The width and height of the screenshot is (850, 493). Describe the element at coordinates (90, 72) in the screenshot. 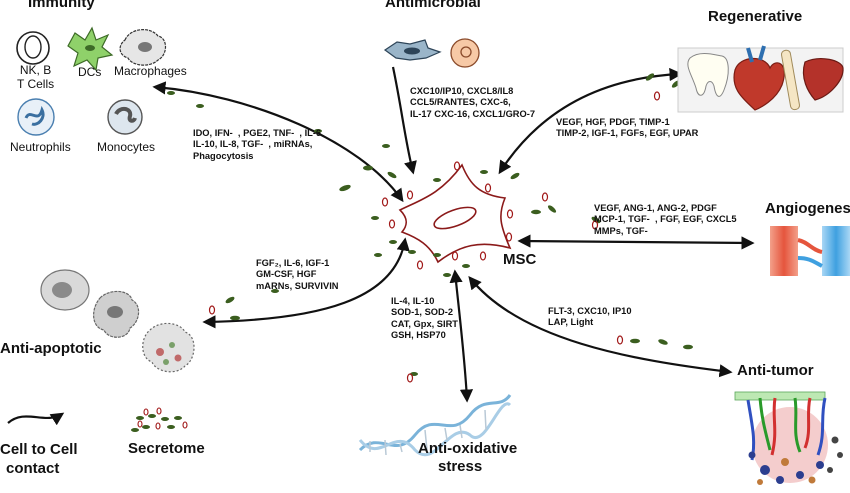

I see `label-dcs: DCs` at that location.